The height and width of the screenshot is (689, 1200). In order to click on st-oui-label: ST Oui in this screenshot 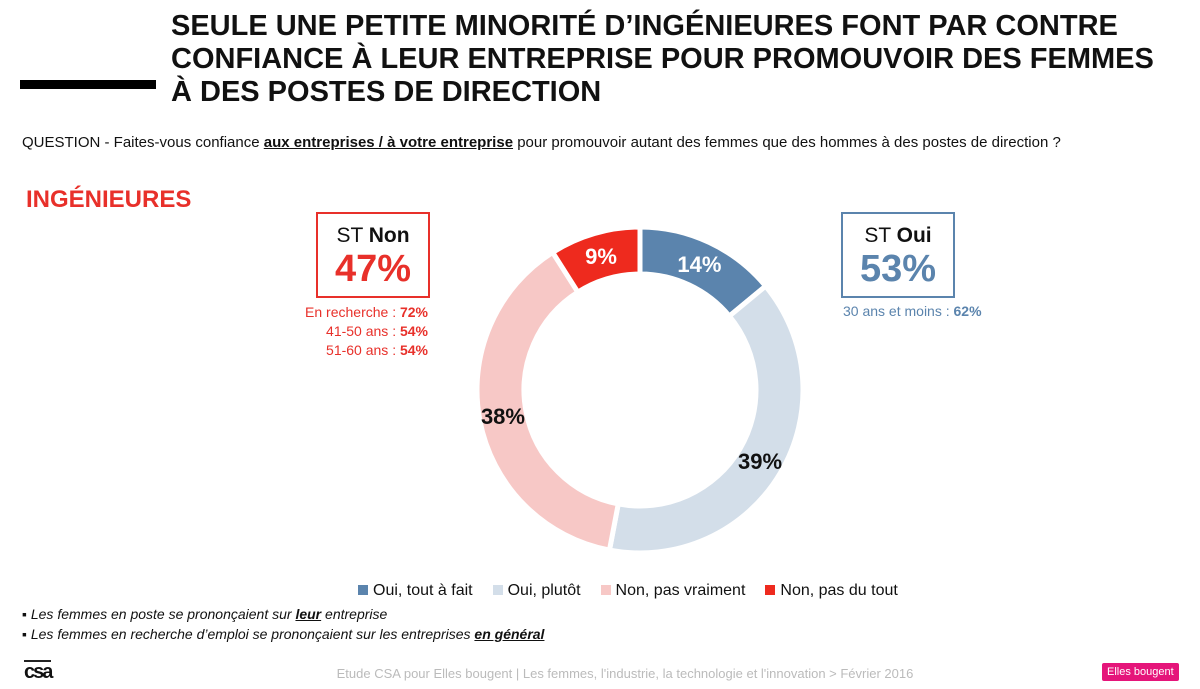, I will do `click(898, 236)`.